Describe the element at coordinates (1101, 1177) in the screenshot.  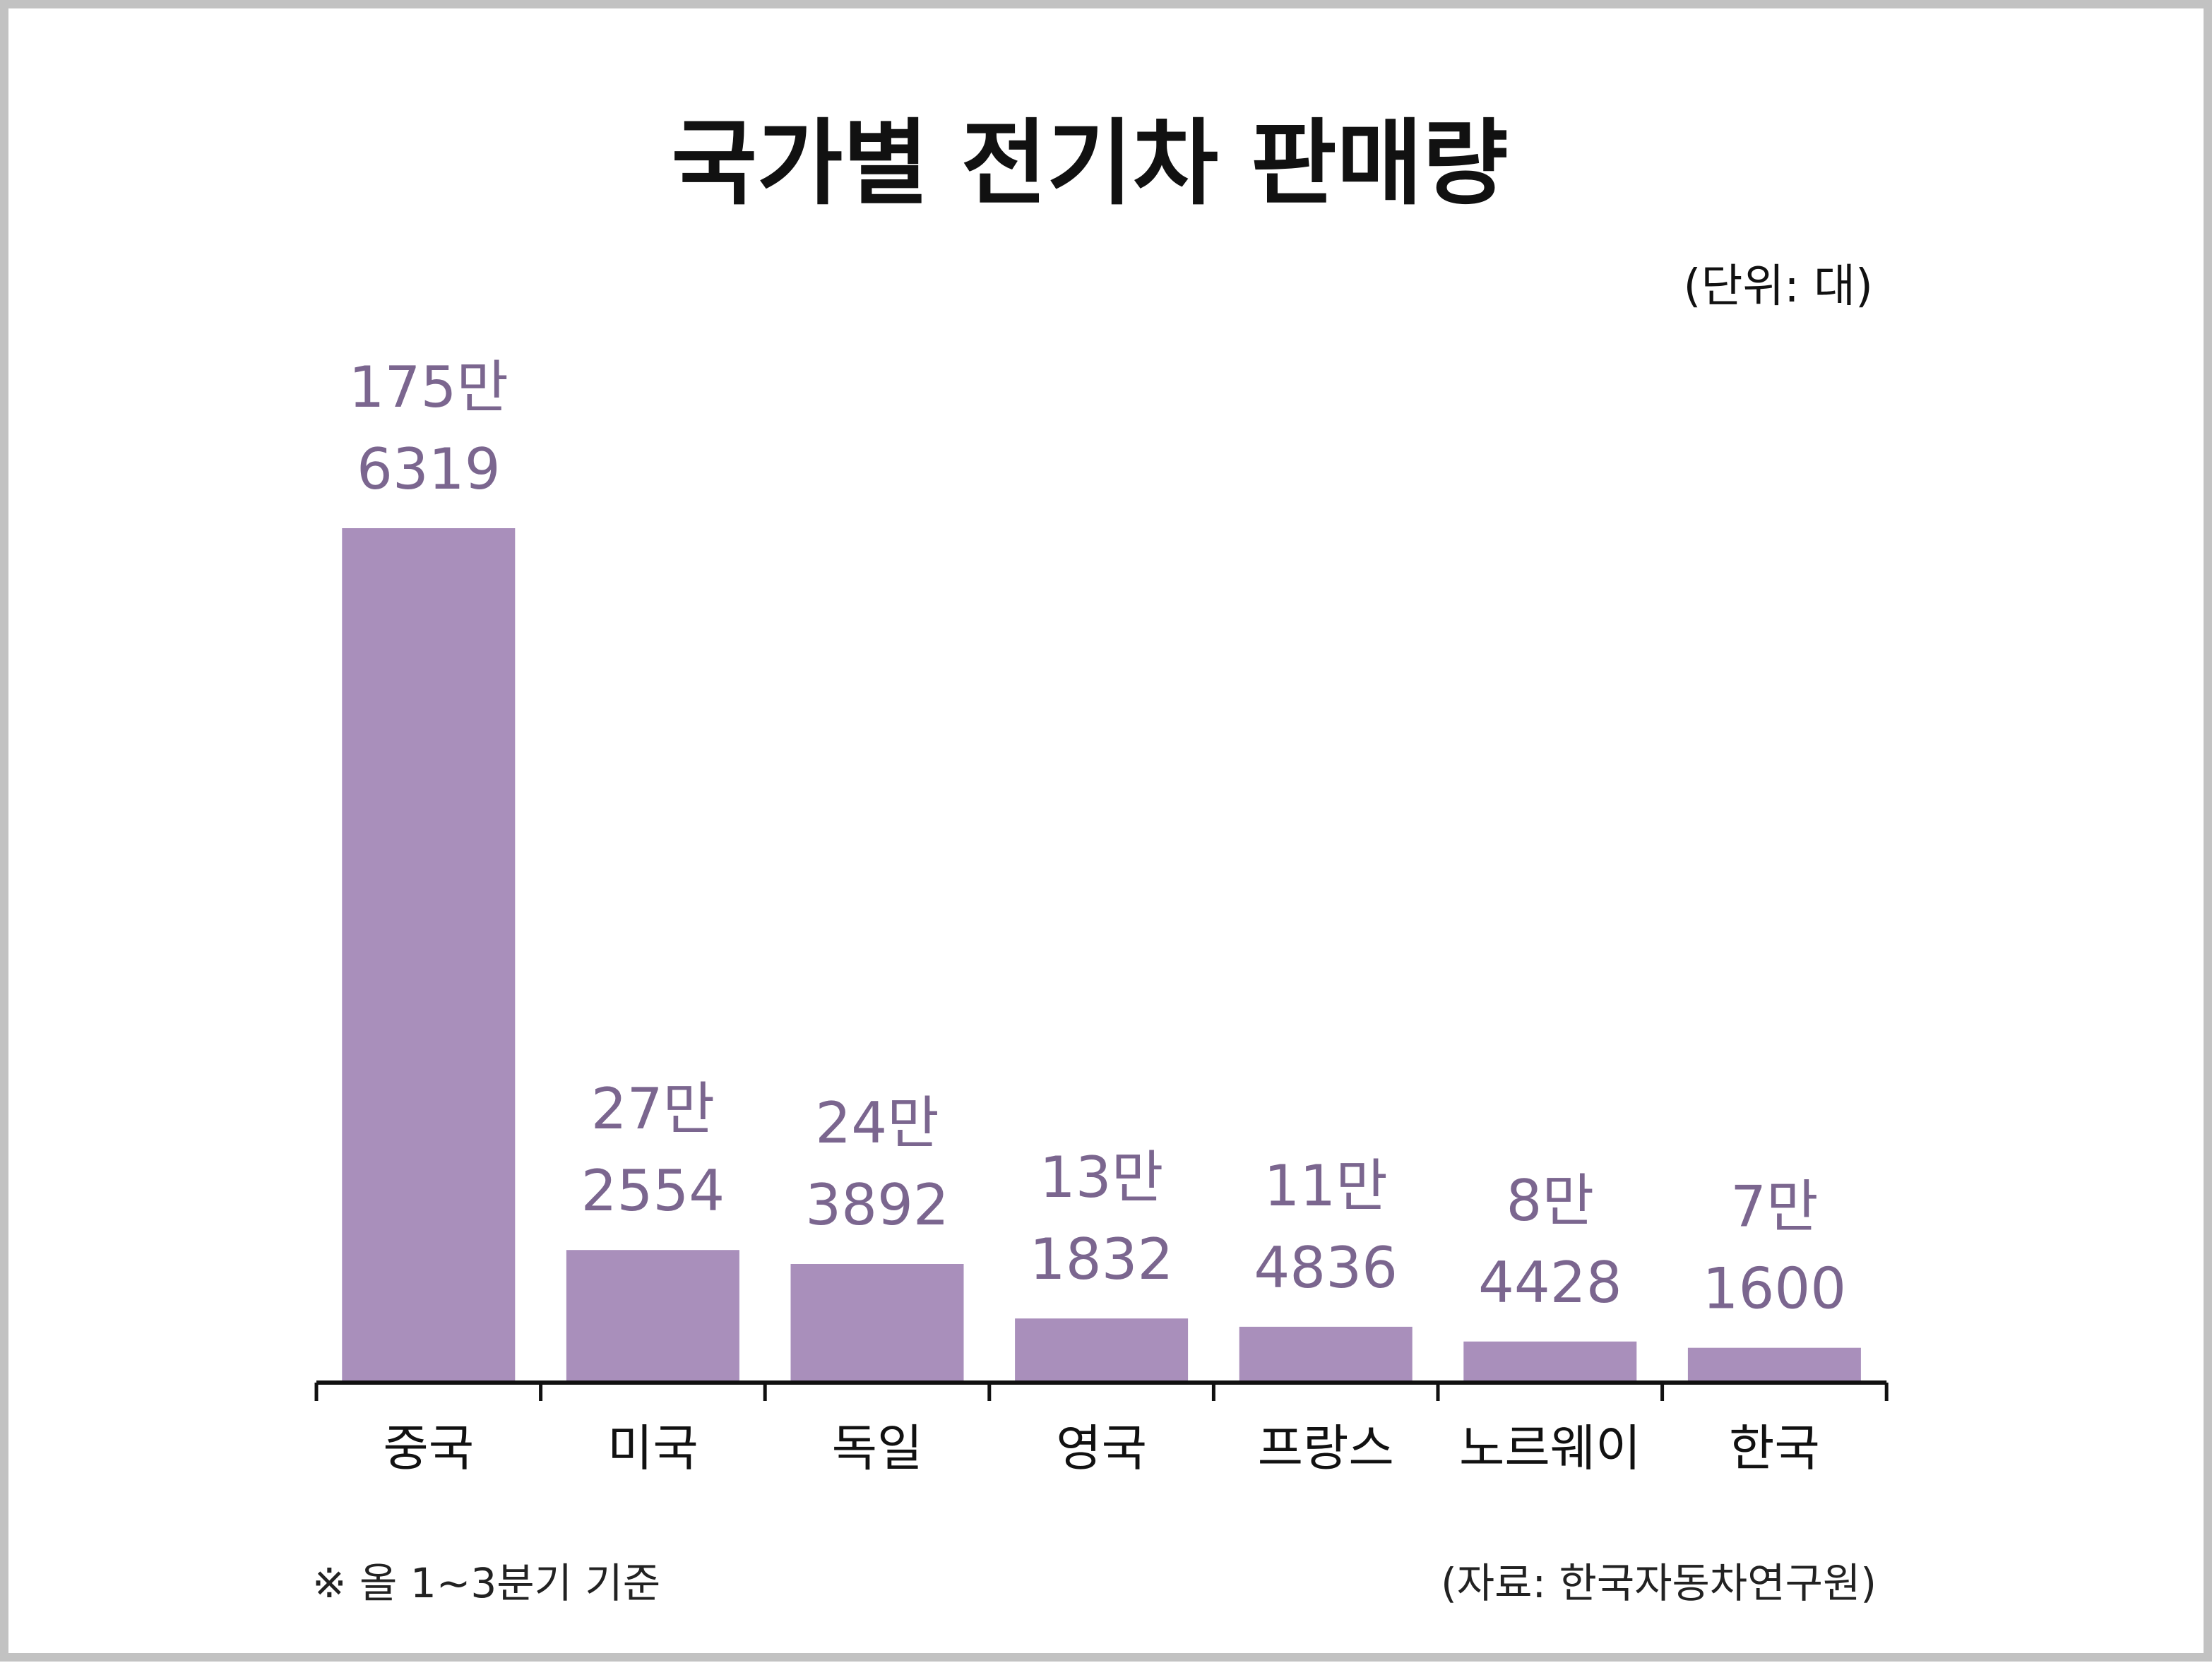
I see `value-label-3-0: 13만` at that location.